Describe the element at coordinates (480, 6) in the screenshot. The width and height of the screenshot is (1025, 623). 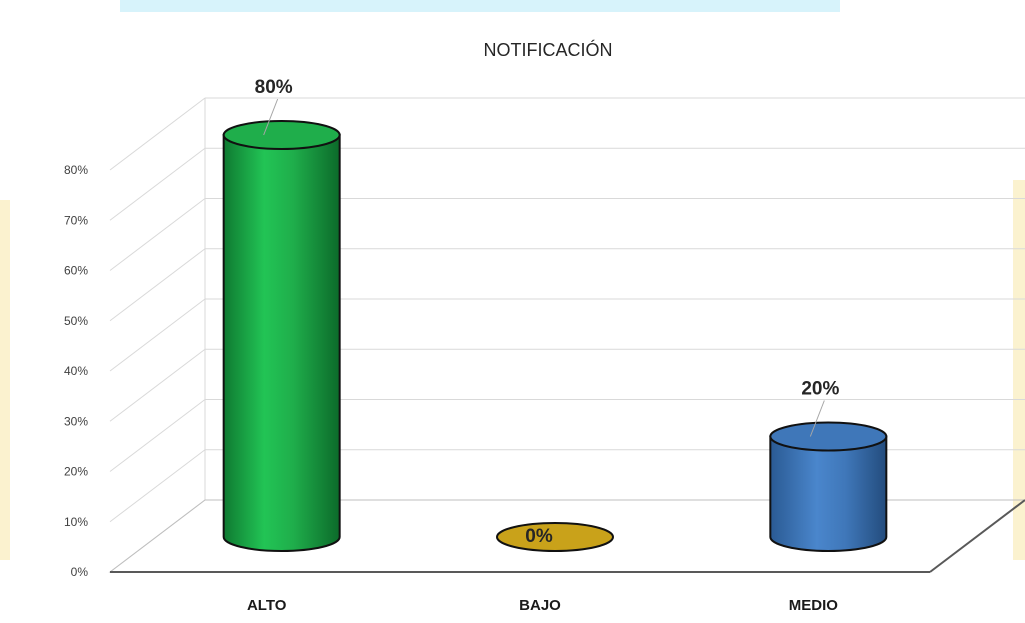
I see `top-decoration-band` at that location.